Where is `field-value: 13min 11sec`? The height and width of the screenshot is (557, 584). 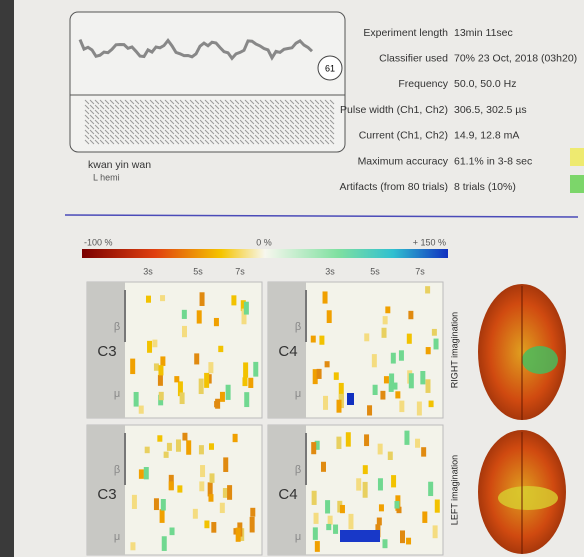
field-value: 13min 11sec is located at coordinates (483, 33).